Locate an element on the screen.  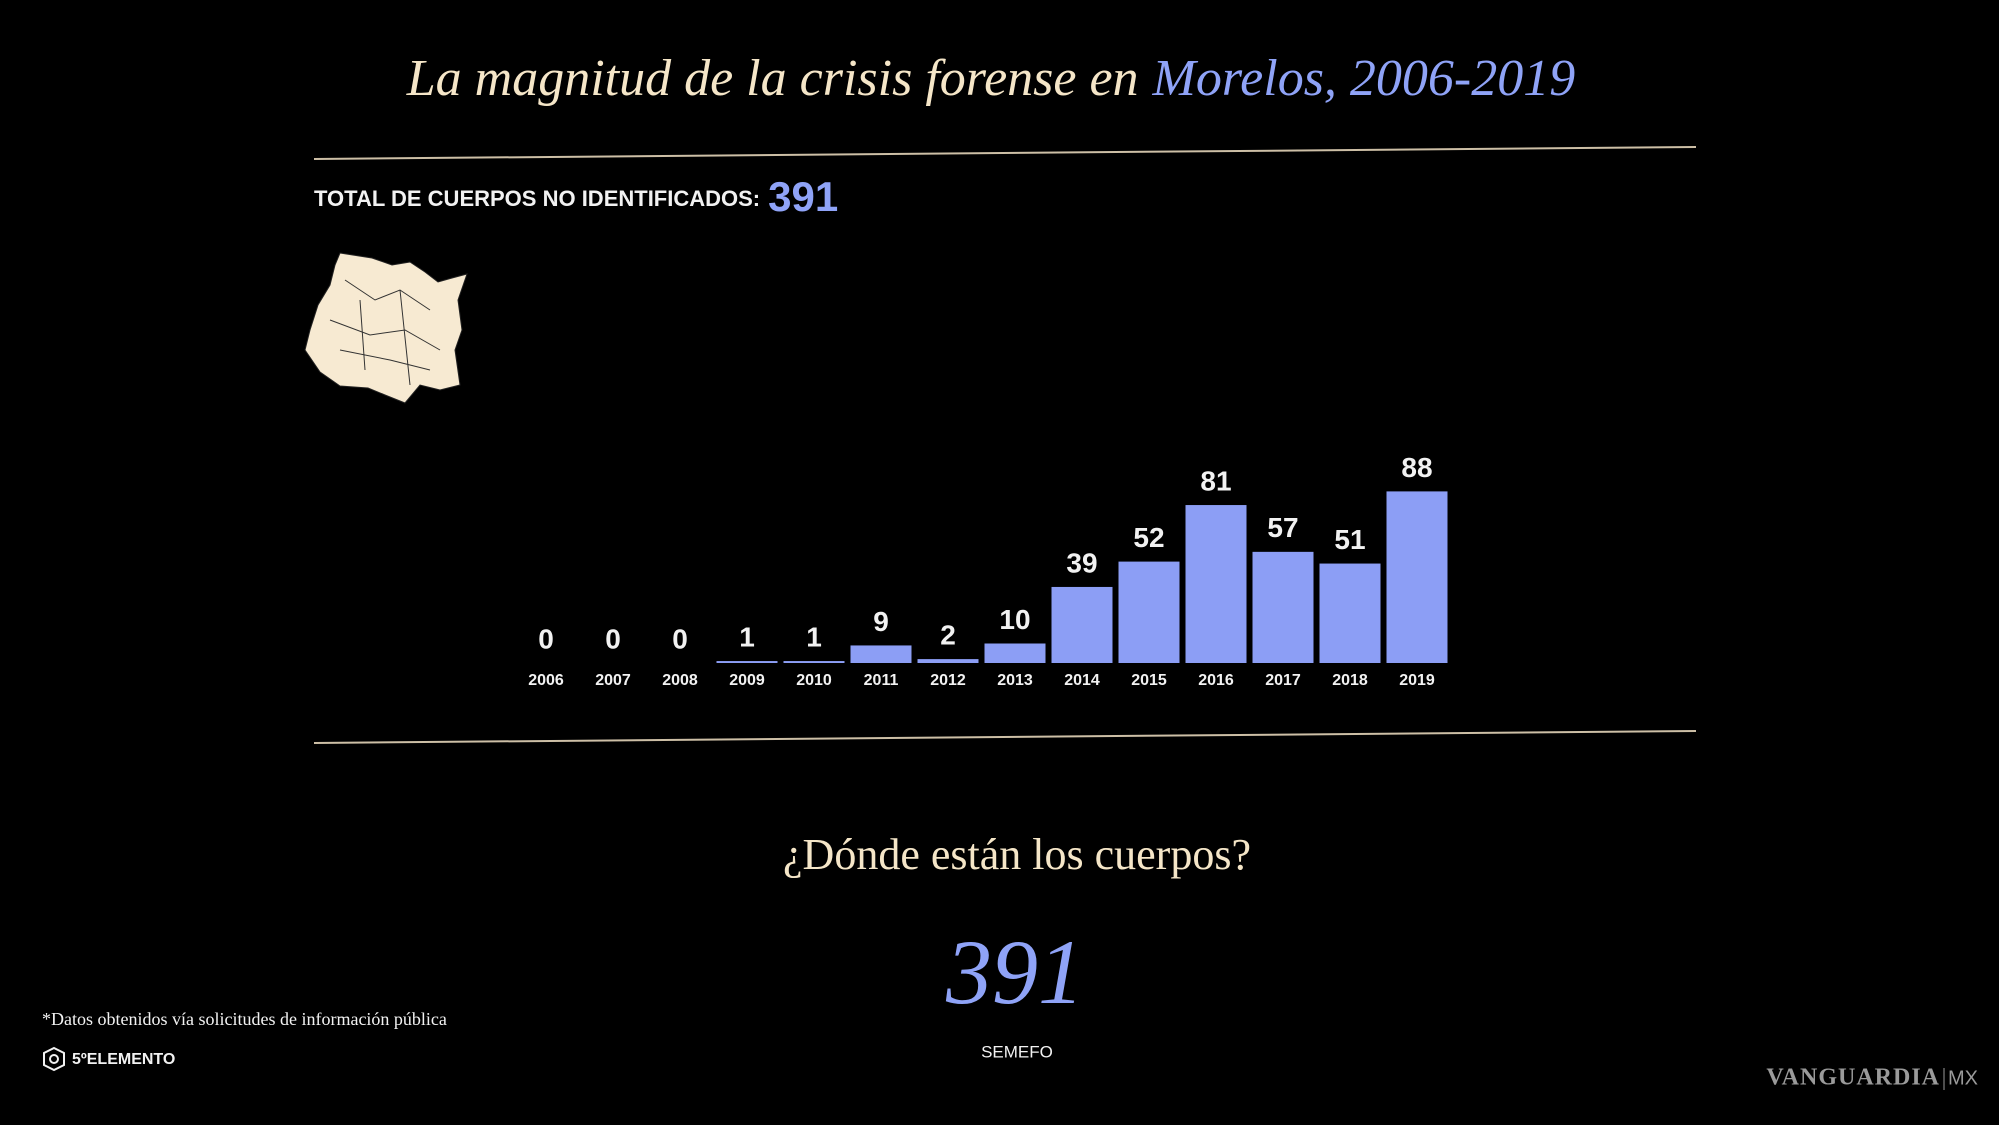
x-tick-label: 2018 is located at coordinates (1350, 680).